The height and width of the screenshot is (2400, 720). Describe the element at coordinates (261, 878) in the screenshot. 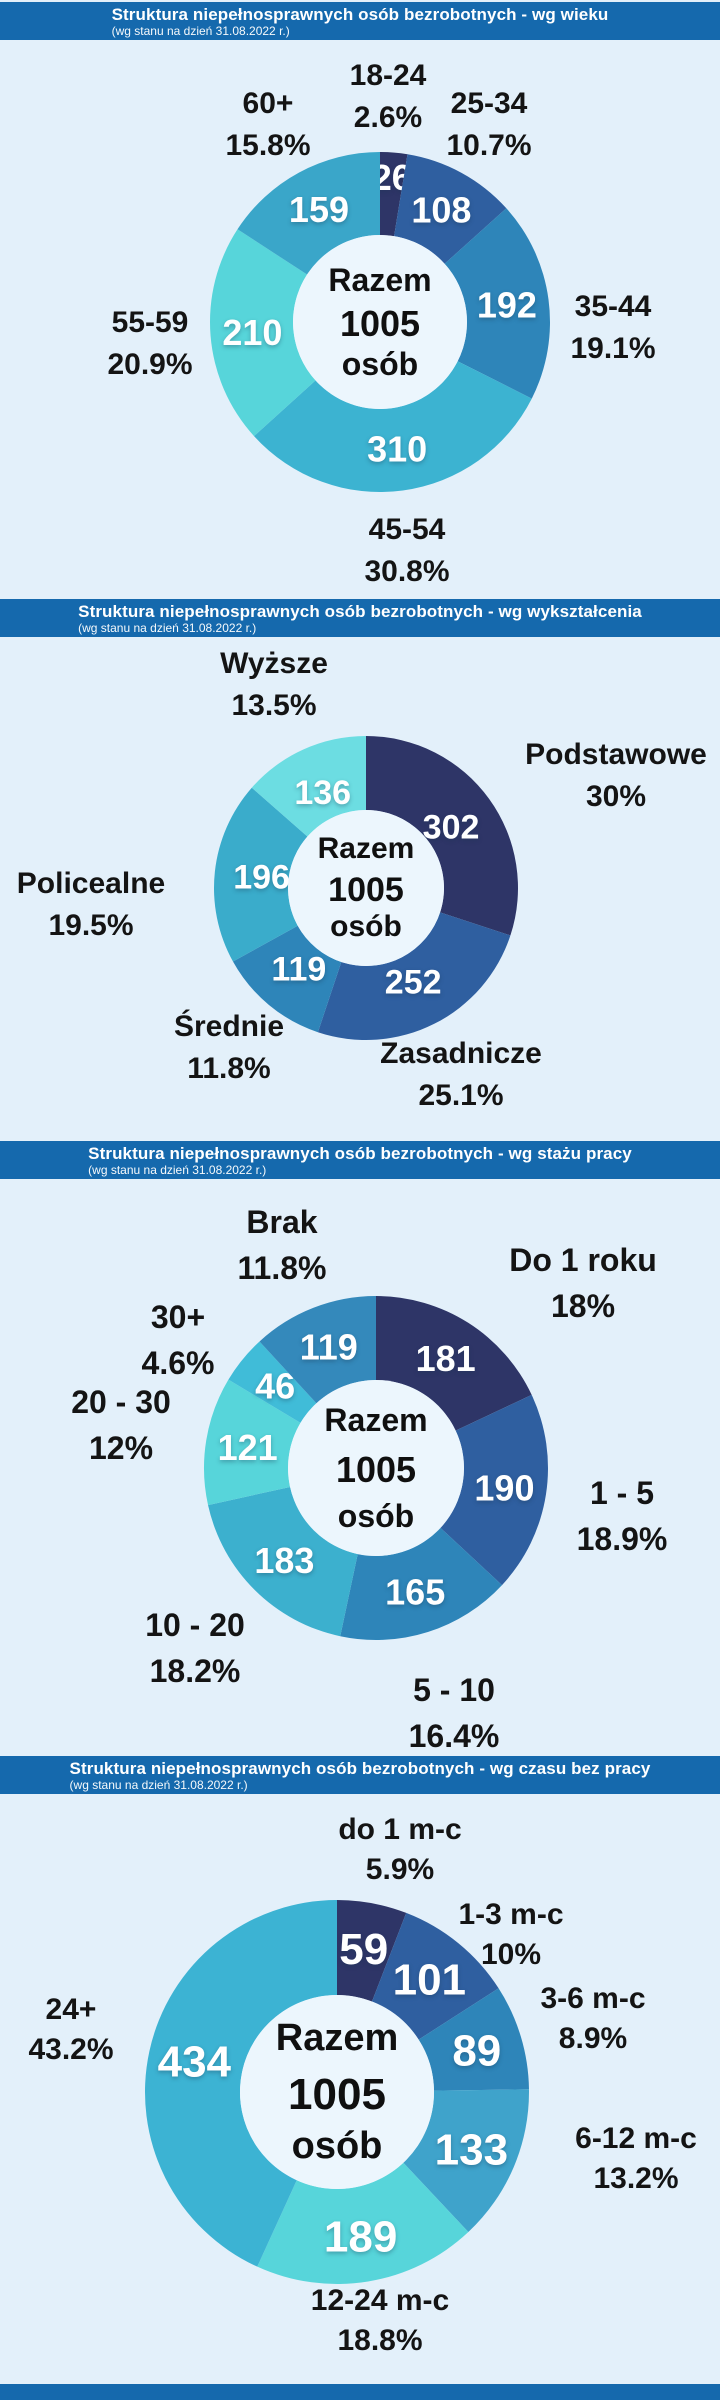

I see `donut2-value-3: 196` at that location.